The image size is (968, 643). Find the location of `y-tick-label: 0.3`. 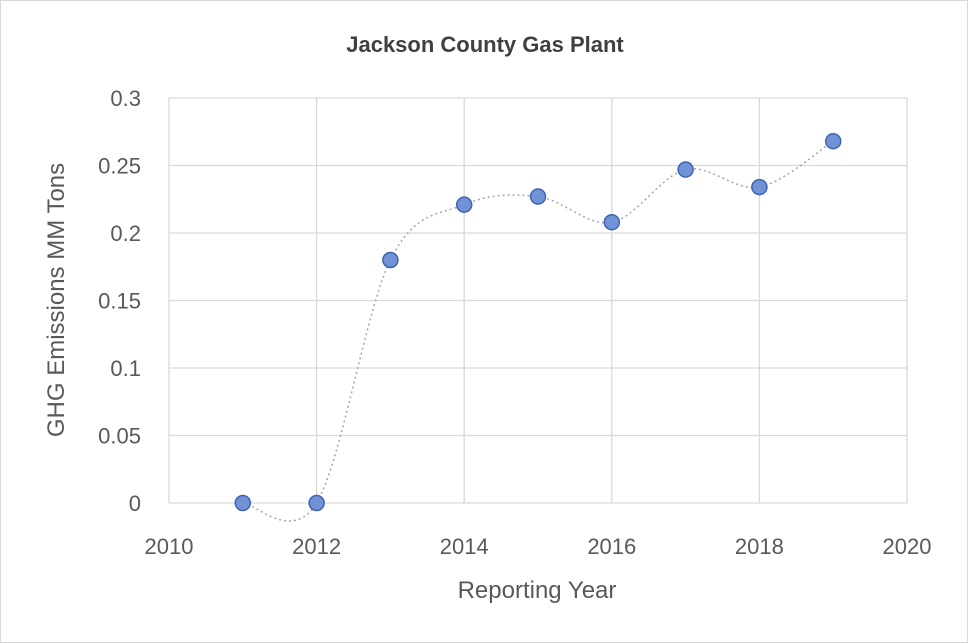

y-tick-label: 0.3 is located at coordinates (125, 98).